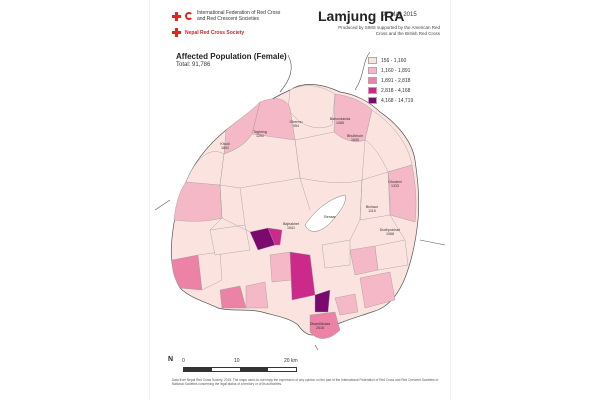  I want to click on legend-label: 1,160 - 1,891, so click(396, 70).